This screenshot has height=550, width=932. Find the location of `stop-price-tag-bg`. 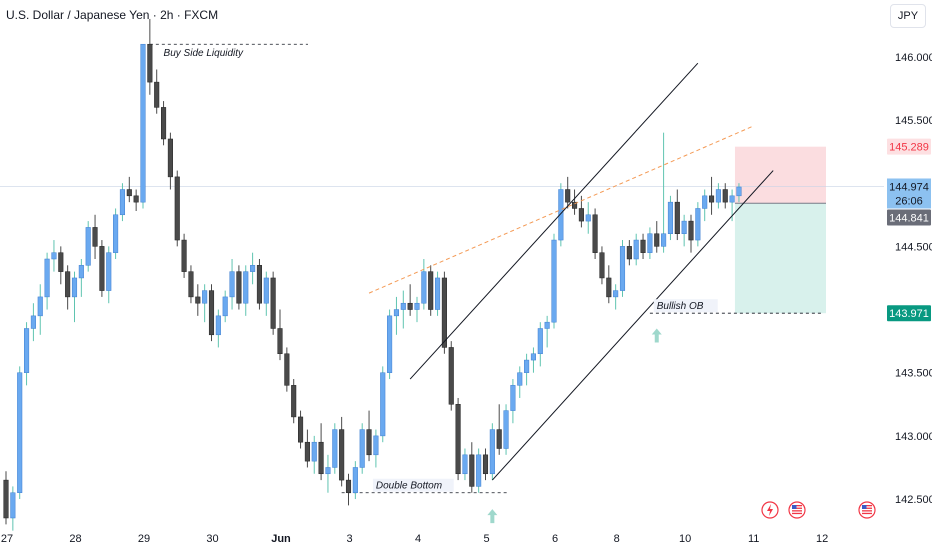

stop-price-tag-bg is located at coordinates (909, 313).